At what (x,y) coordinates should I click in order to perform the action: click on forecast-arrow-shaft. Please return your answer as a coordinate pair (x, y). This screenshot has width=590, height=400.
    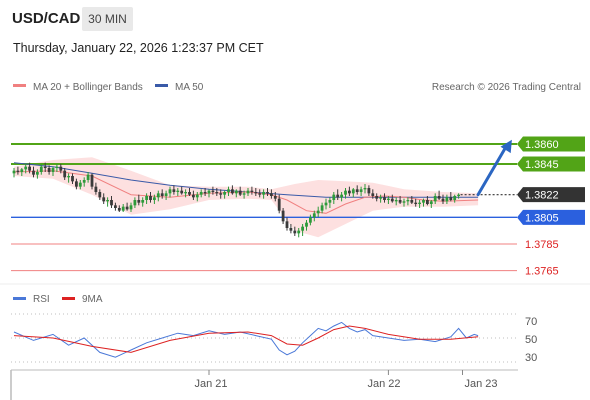
    Looking at the image, I should click on (491, 171).